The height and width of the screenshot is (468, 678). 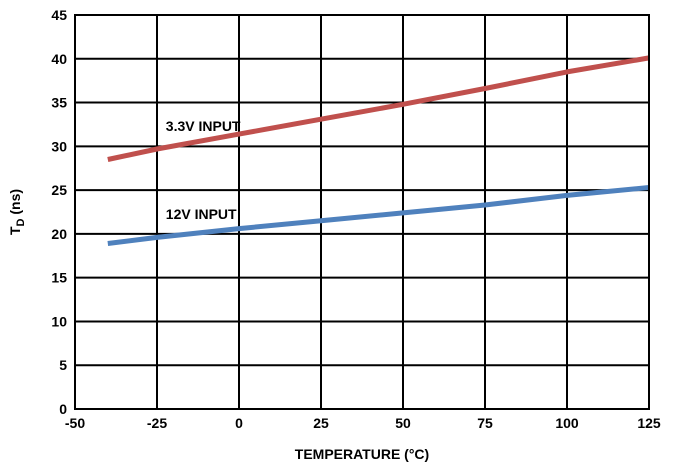 What do you see at coordinates (59, 234) in the screenshot?
I see `y-tick-label: 20` at bounding box center [59, 234].